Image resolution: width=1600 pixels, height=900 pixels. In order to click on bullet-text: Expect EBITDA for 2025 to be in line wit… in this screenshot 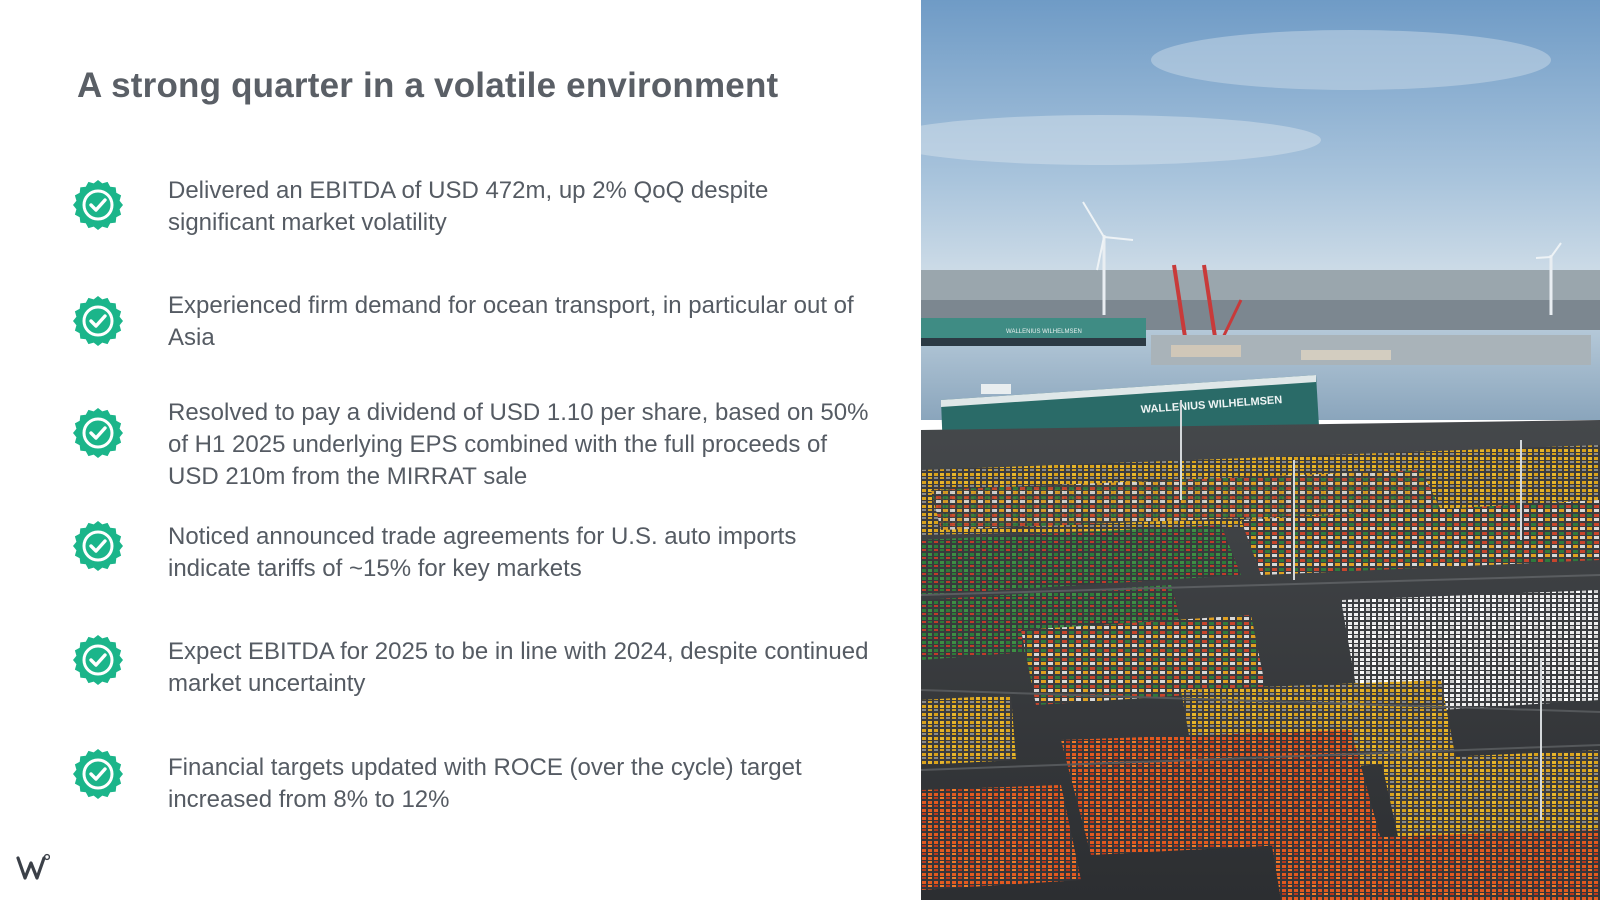, I will do `click(518, 667)`.